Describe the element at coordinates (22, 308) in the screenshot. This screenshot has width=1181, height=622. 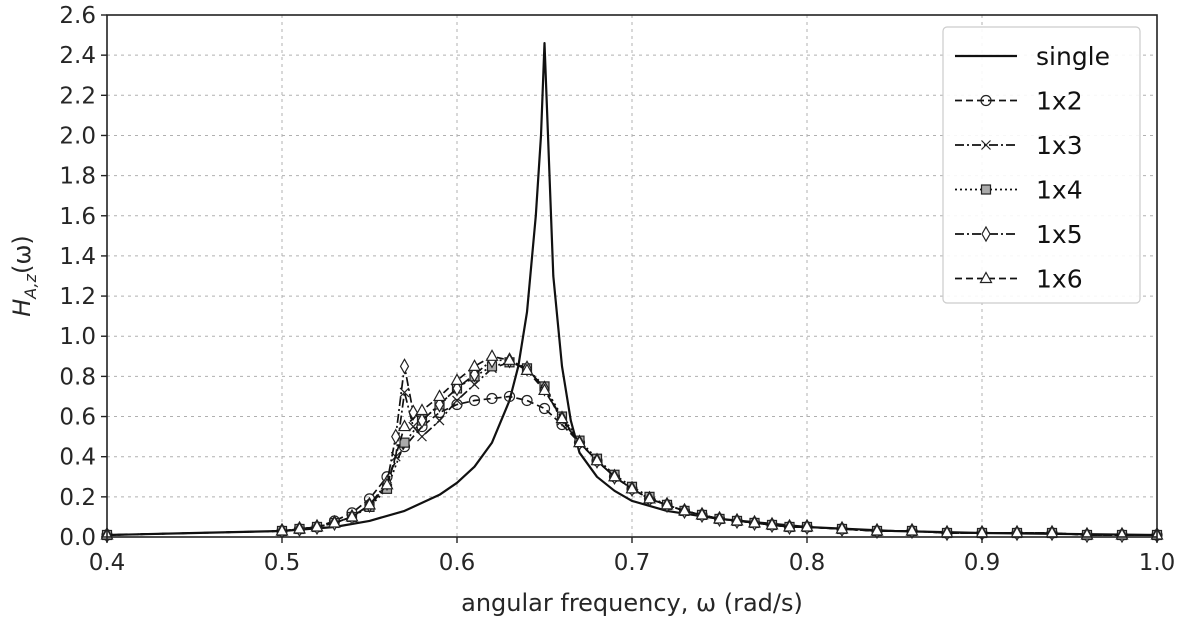
I see `y-axis-title-main: H` at that location.